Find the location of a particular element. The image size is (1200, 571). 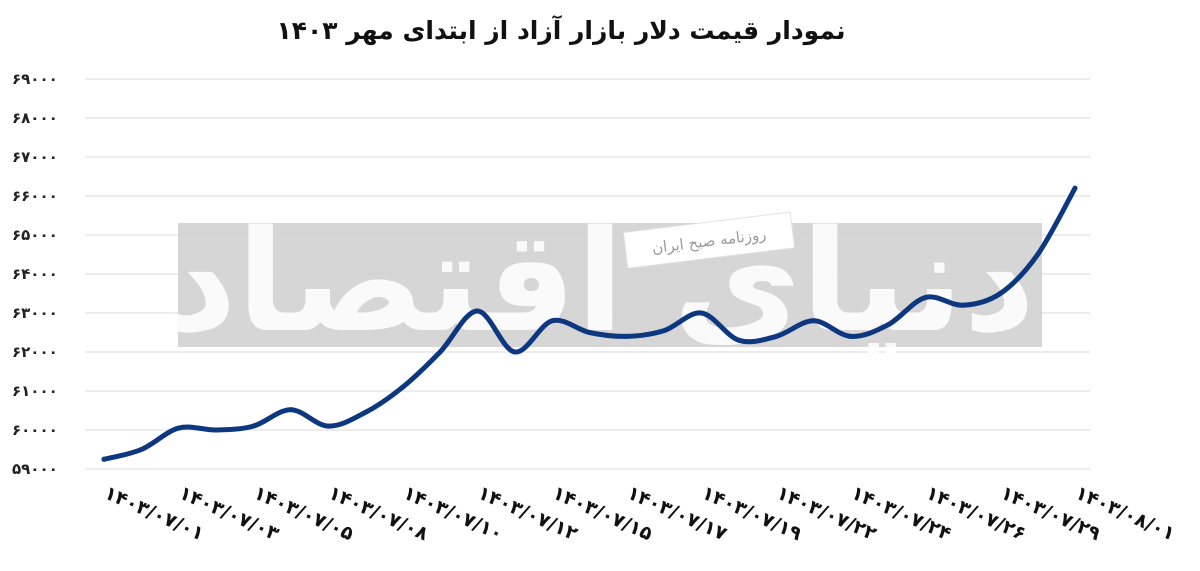

y-tick-label: ۶۰۰۰۰ is located at coordinates (35, 430).